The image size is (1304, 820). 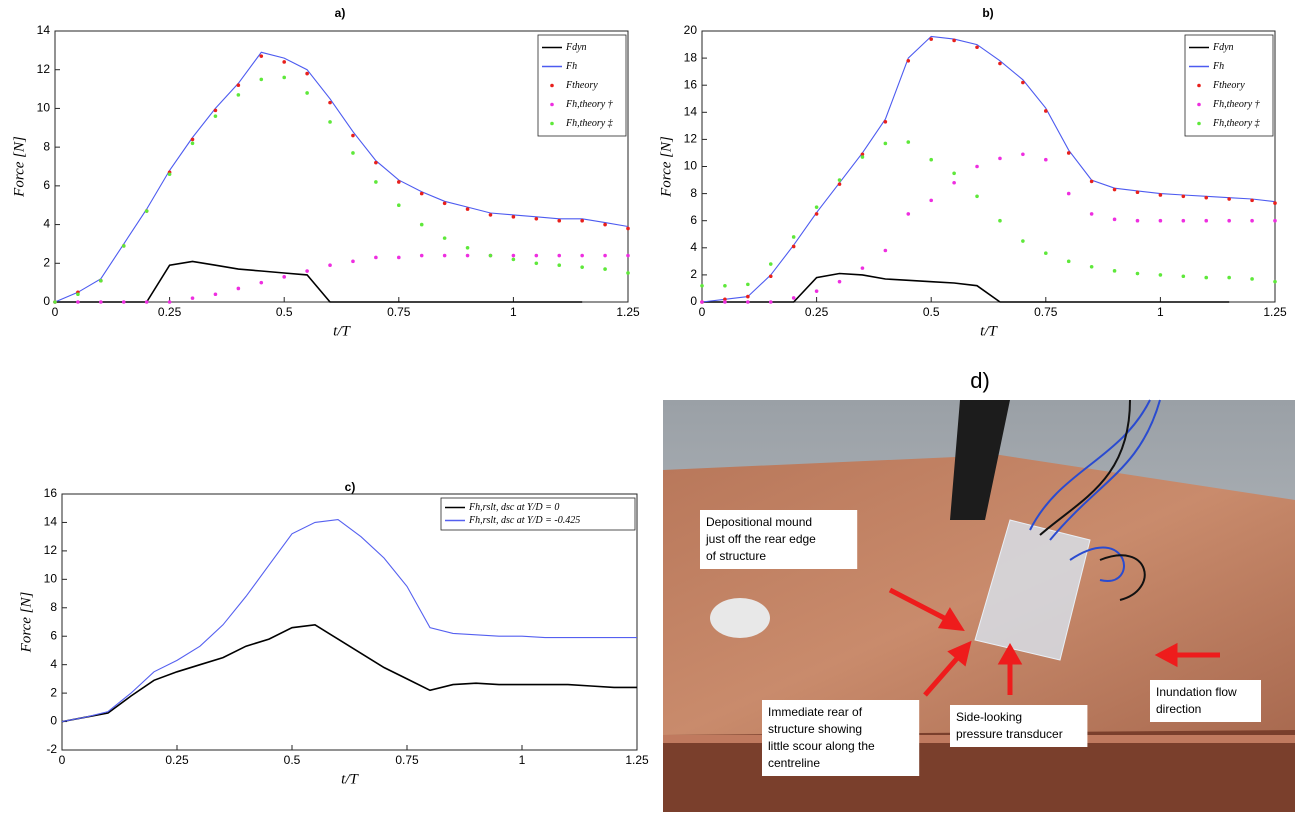 I want to click on annotation-text: structure showing, so click(x=815, y=729).